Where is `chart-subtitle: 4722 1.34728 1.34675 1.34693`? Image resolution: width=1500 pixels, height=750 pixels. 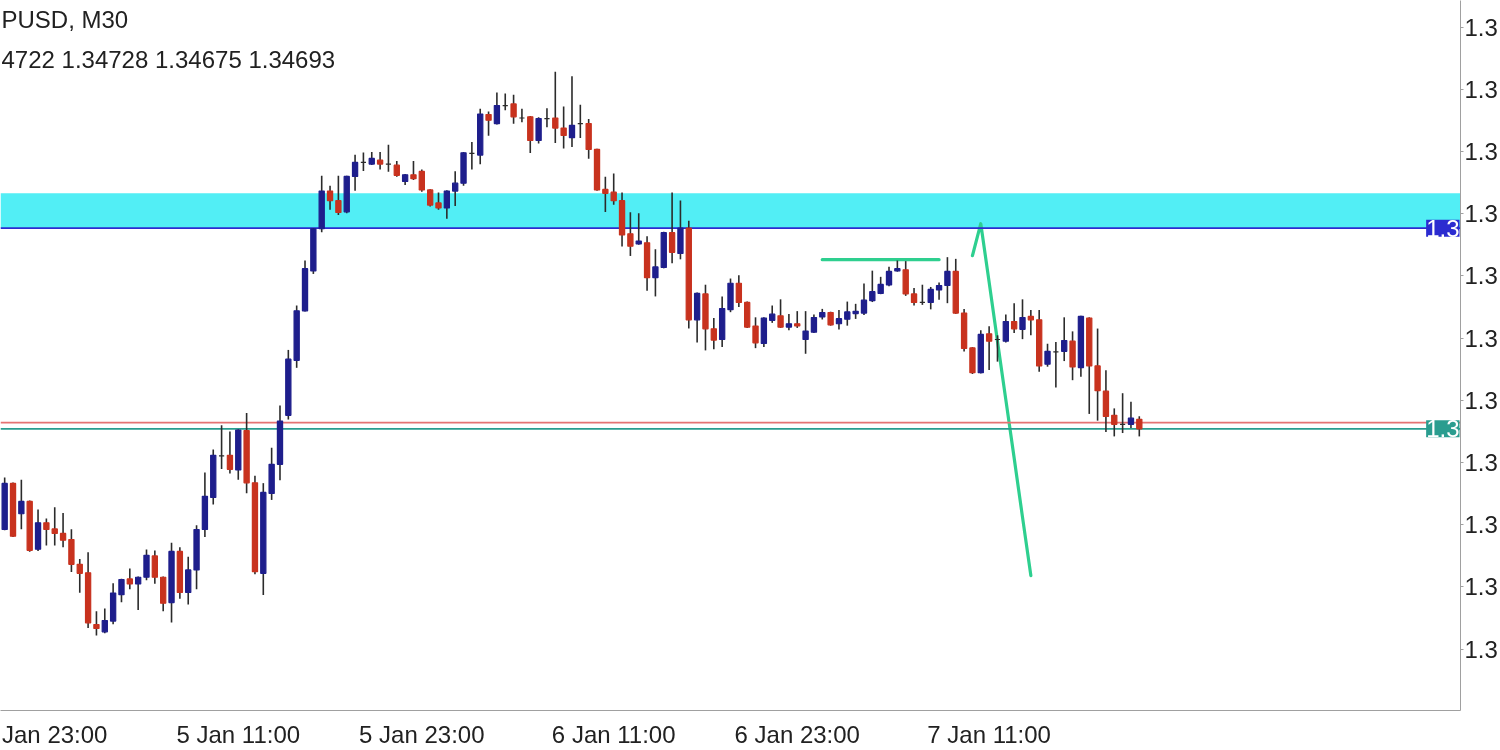
chart-subtitle: 4722 1.34728 1.34675 1.34693 is located at coordinates (168, 59).